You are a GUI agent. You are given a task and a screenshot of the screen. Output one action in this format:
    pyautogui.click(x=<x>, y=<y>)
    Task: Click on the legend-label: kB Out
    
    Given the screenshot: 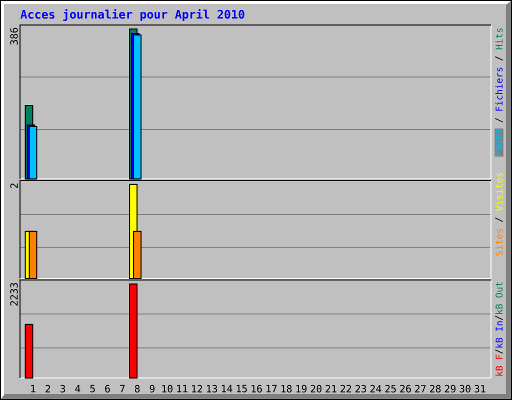 What is the action you would take?
    pyautogui.click(x=499, y=298)
    